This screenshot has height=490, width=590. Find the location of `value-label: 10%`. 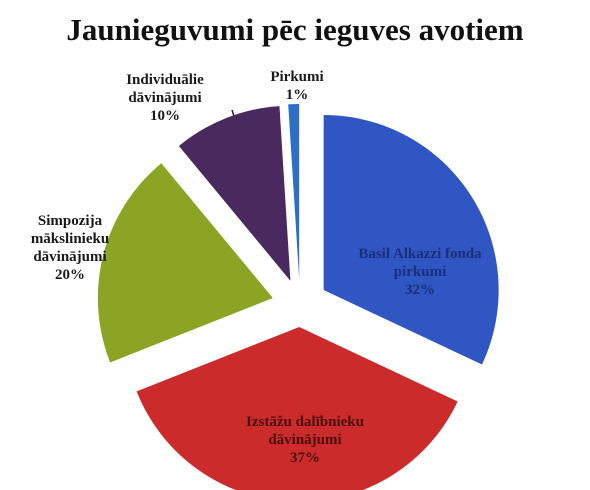

value-label: 10% is located at coordinates (165, 116).